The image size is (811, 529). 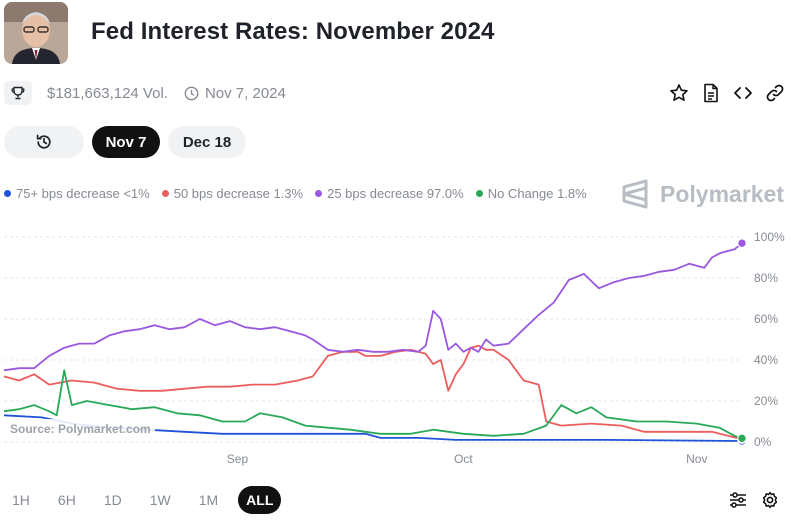 What do you see at coordinates (373, 404) in the screenshot?
I see `series-line` at bounding box center [373, 404].